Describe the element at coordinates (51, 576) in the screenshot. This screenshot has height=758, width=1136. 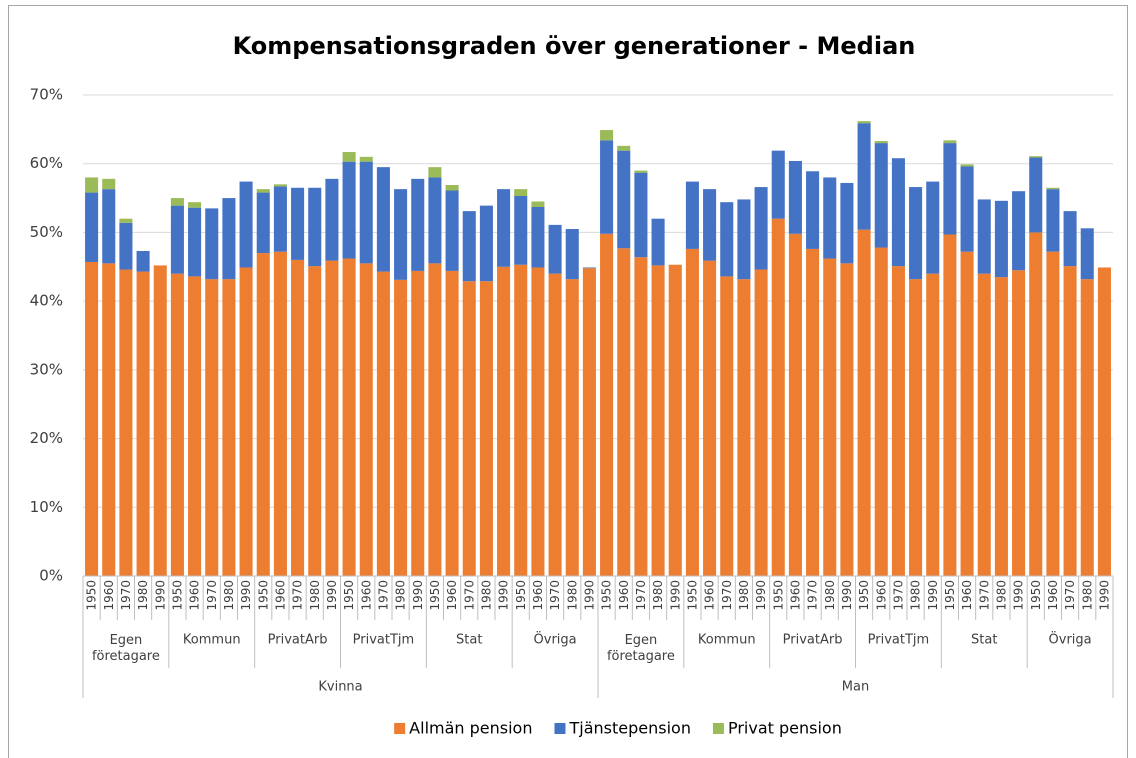
I see `y-tick-label: 0%` at that location.